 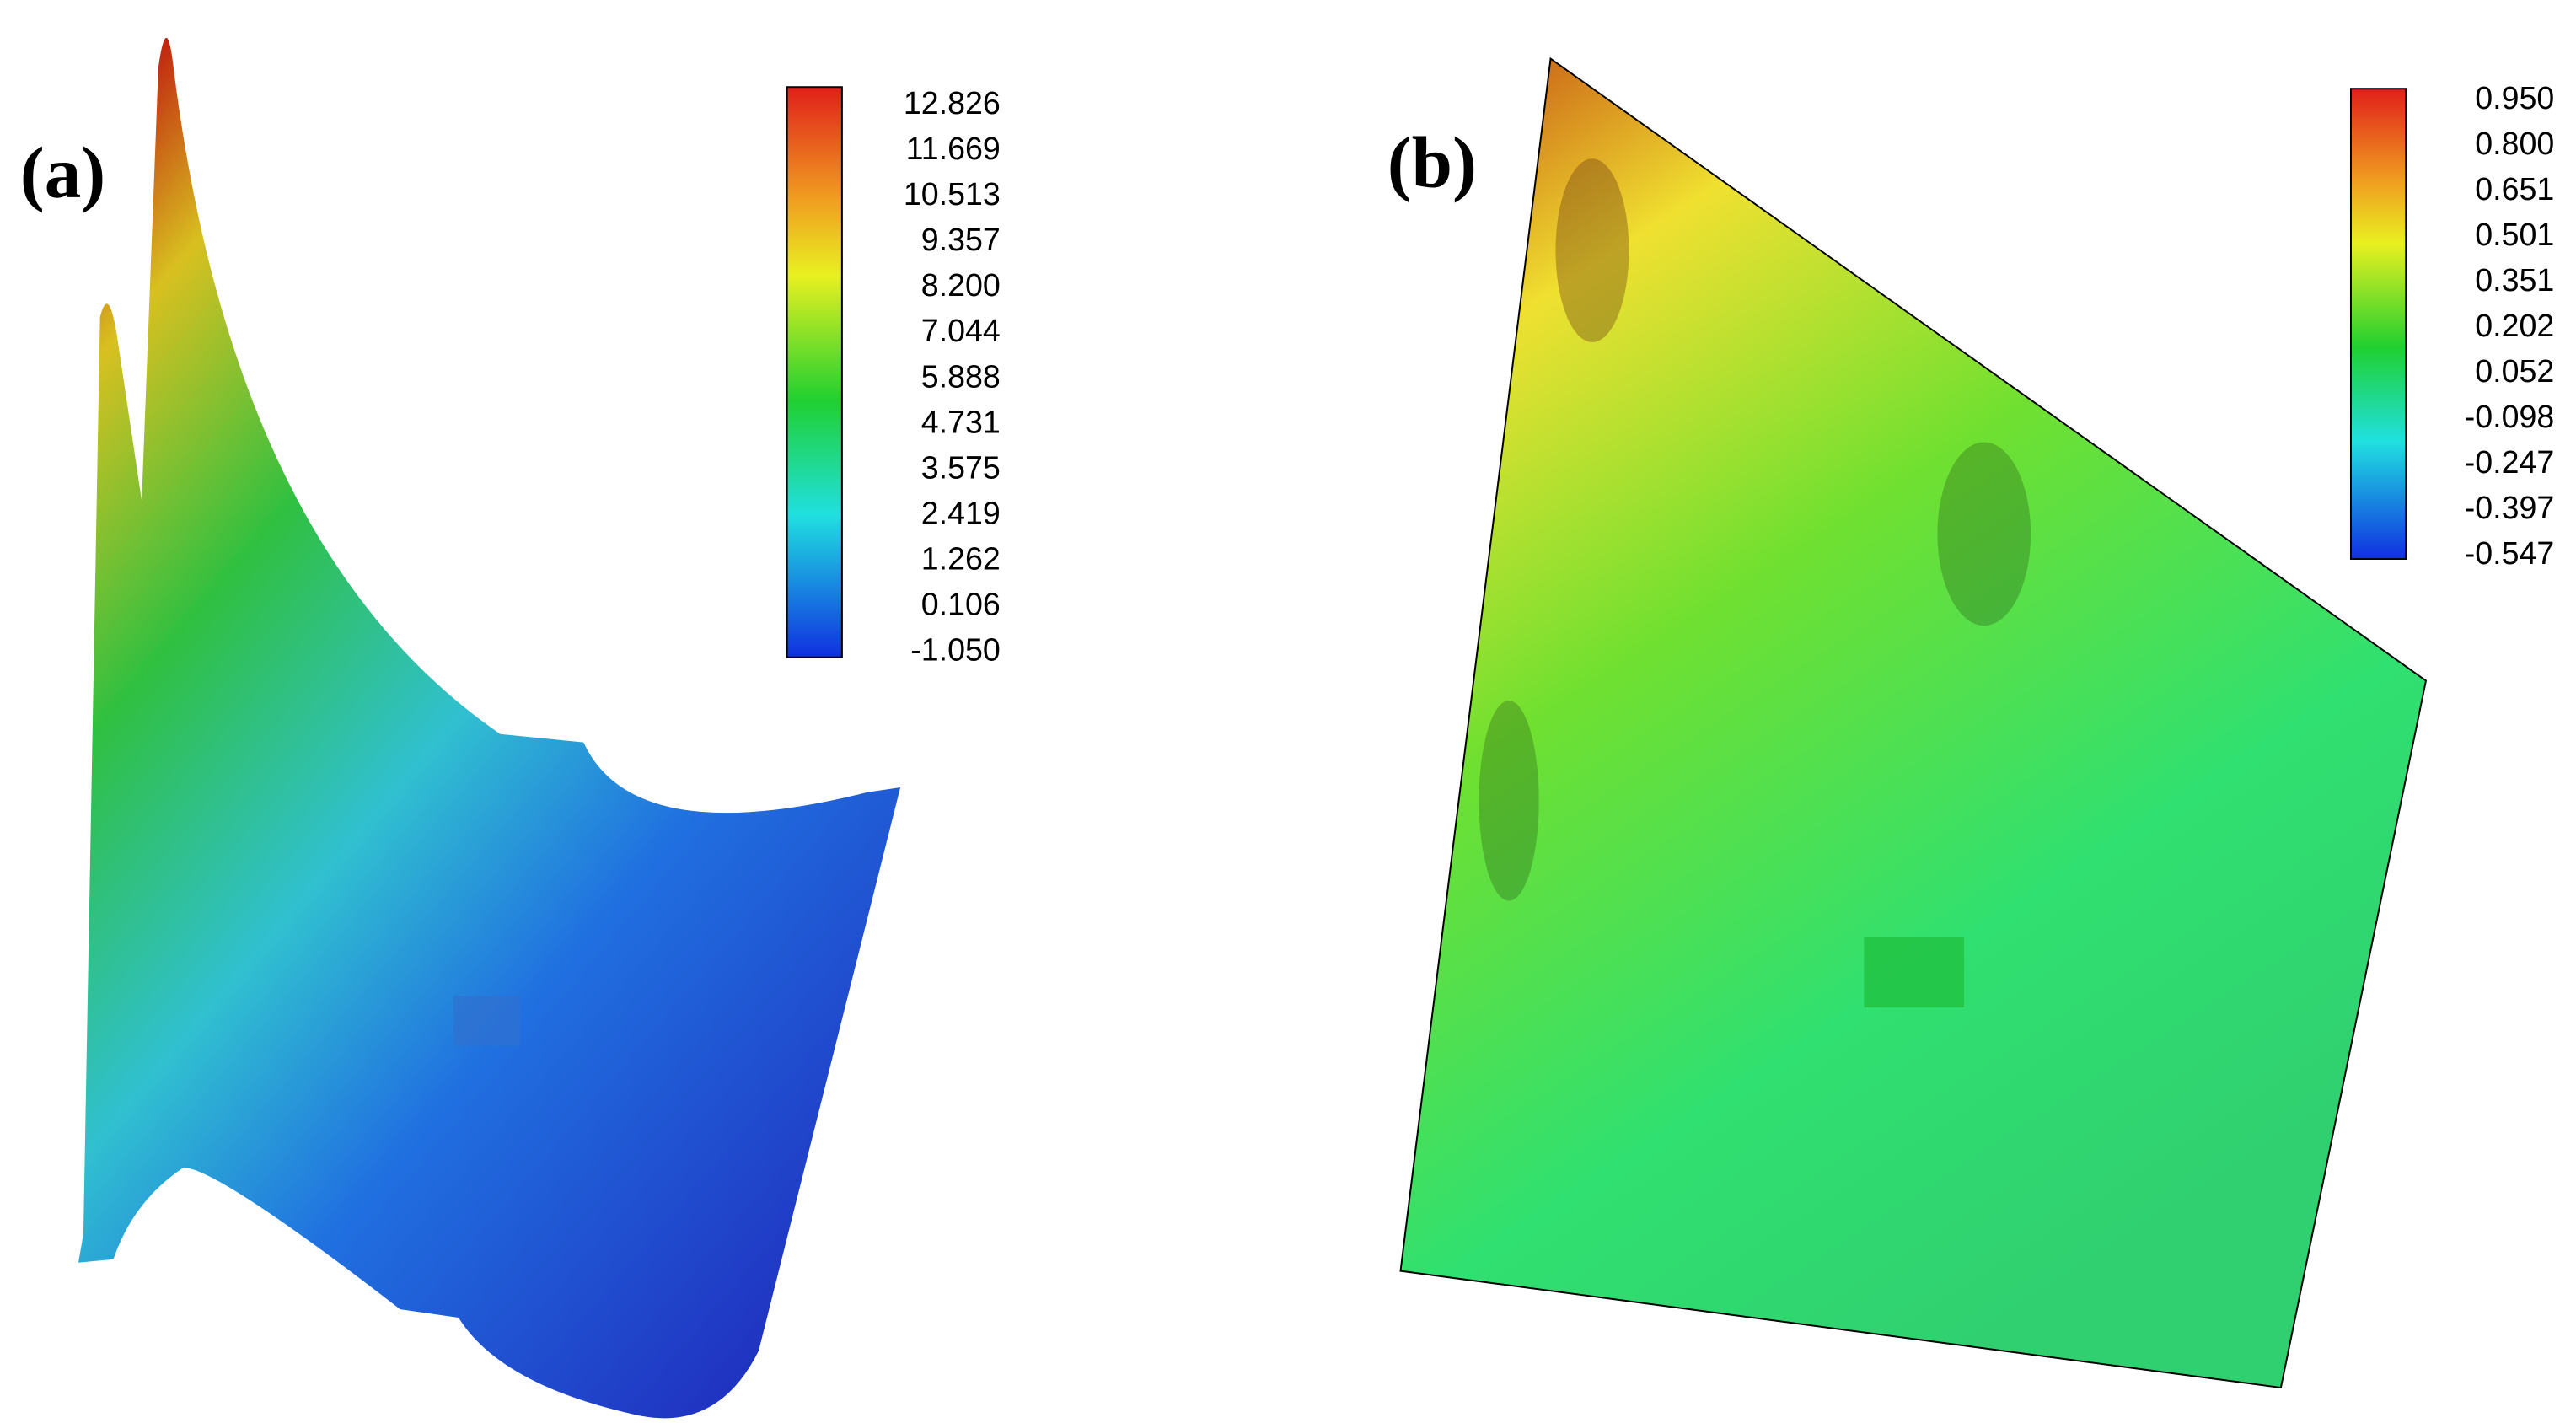 What do you see at coordinates (2514, 234) in the screenshot?
I see `colorbar-tick-label: 0.501` at bounding box center [2514, 234].